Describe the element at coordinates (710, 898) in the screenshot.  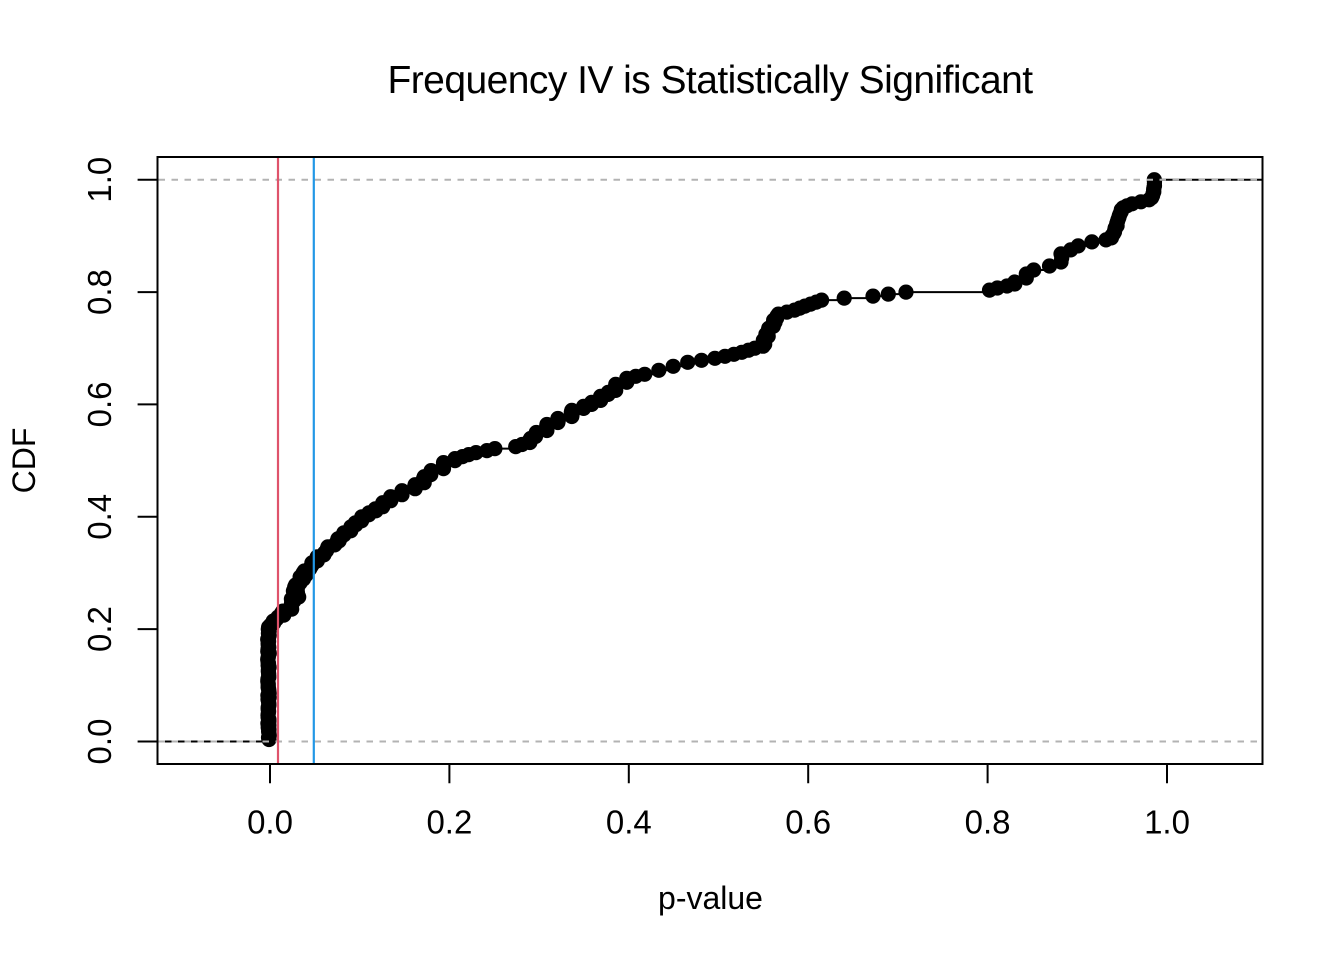
I see `svg-text: p-value` at that location.